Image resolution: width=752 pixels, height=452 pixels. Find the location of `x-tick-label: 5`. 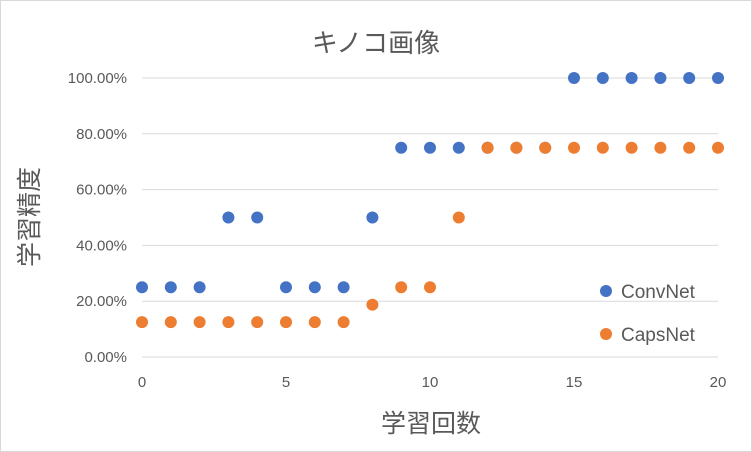

x-tick-label: 5 is located at coordinates (286, 382).